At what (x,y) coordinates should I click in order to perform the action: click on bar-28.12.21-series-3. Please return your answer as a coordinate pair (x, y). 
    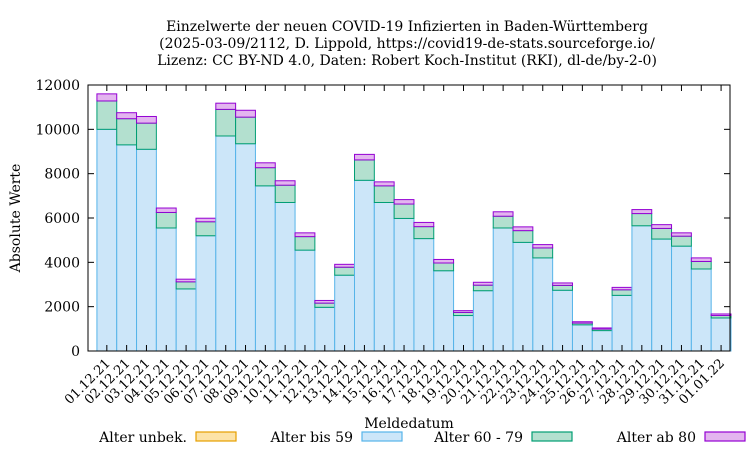
    Looking at the image, I should click on (642, 212).